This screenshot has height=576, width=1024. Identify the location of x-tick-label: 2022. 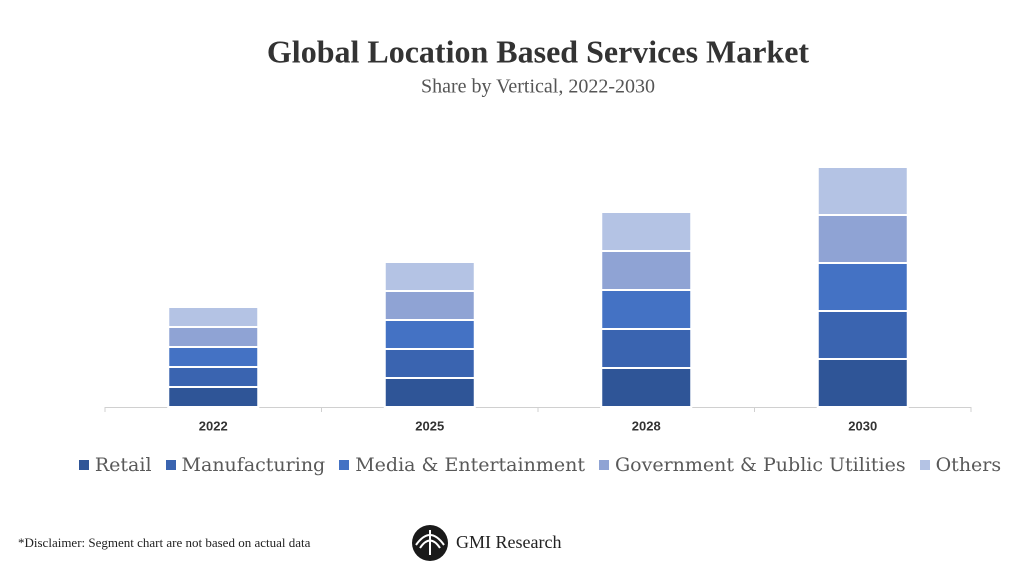
(213, 425).